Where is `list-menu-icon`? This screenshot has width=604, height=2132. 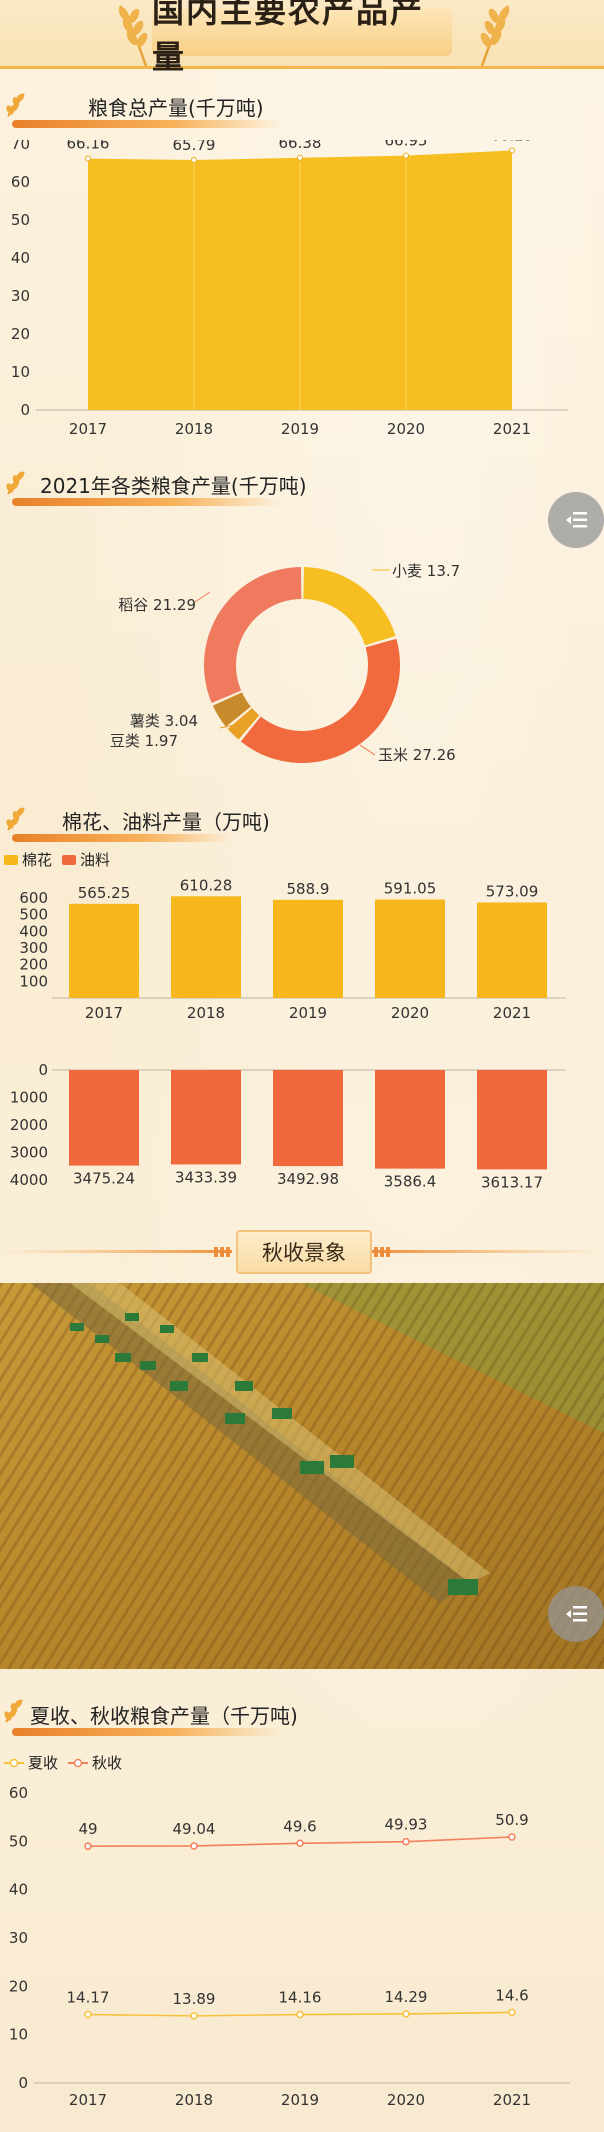
list-menu-icon is located at coordinates (576, 520).